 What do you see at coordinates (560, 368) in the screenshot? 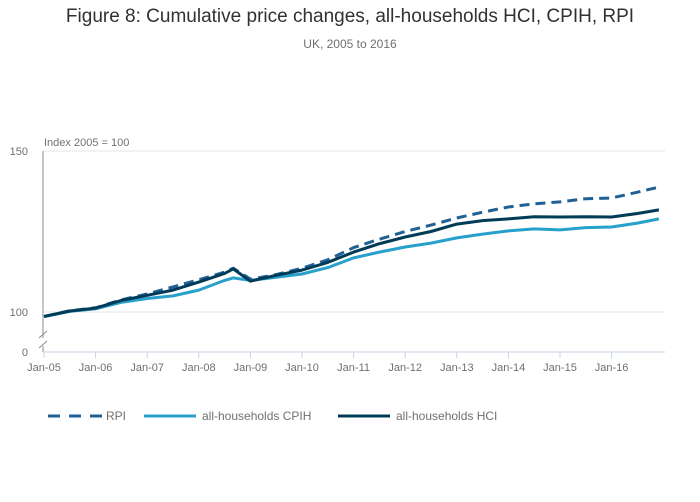
I see `x-tick-label: Jan-15` at bounding box center [560, 368].